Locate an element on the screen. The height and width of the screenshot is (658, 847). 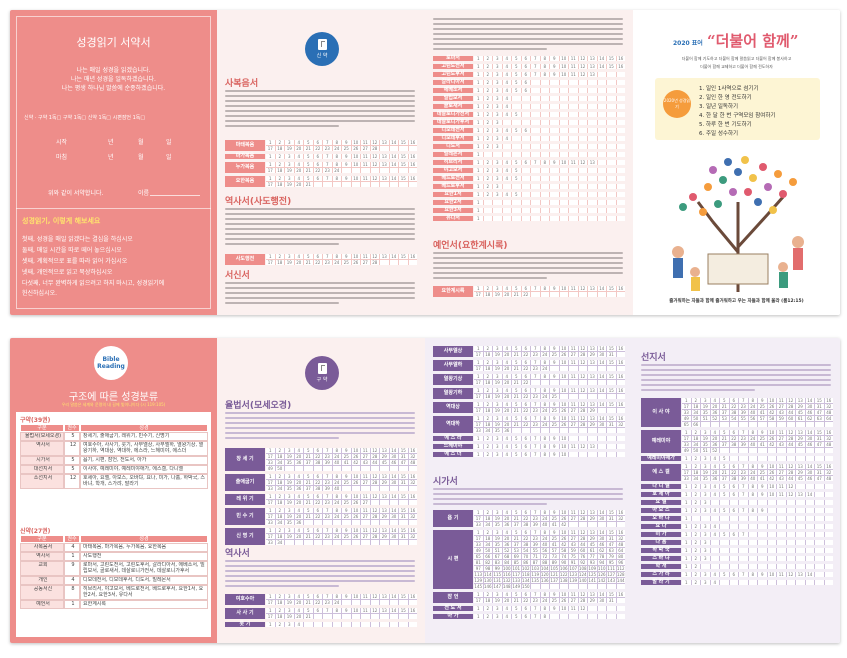
chapter-checkbox: 36 is located at coordinates (298, 522).